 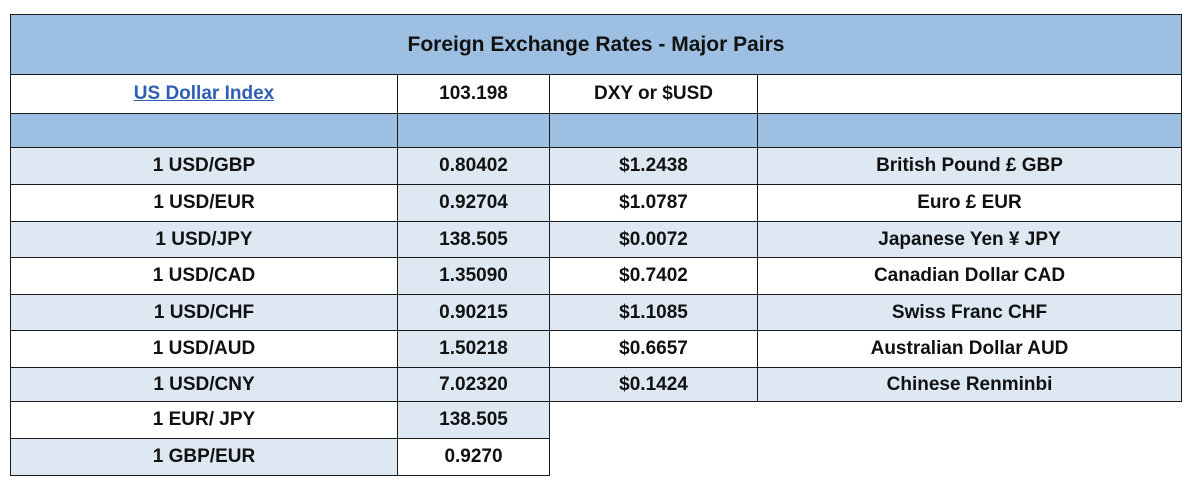 What do you see at coordinates (204, 384) in the screenshot?
I see `pair-cell: 1 USD/CNY` at bounding box center [204, 384].